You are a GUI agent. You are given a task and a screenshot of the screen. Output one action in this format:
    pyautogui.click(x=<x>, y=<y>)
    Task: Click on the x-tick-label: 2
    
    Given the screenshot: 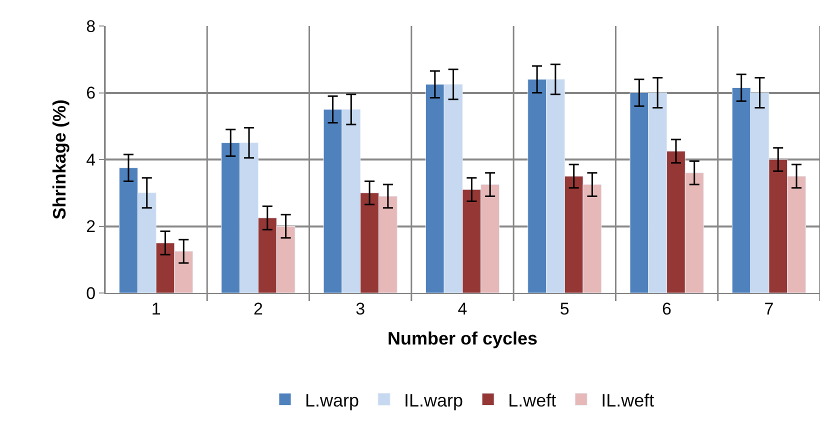 What is the action you would take?
    pyautogui.click(x=258, y=308)
    